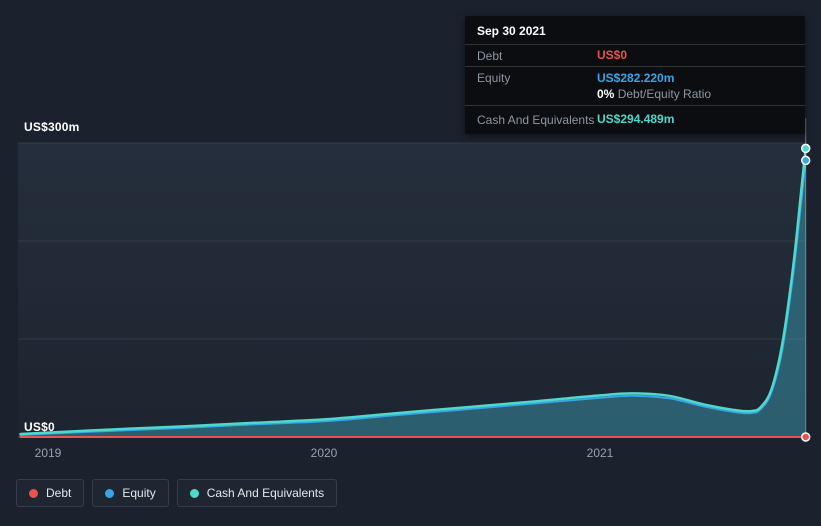  What do you see at coordinates (600, 453) in the screenshot?
I see `x-tick-2021: 2021` at bounding box center [600, 453].